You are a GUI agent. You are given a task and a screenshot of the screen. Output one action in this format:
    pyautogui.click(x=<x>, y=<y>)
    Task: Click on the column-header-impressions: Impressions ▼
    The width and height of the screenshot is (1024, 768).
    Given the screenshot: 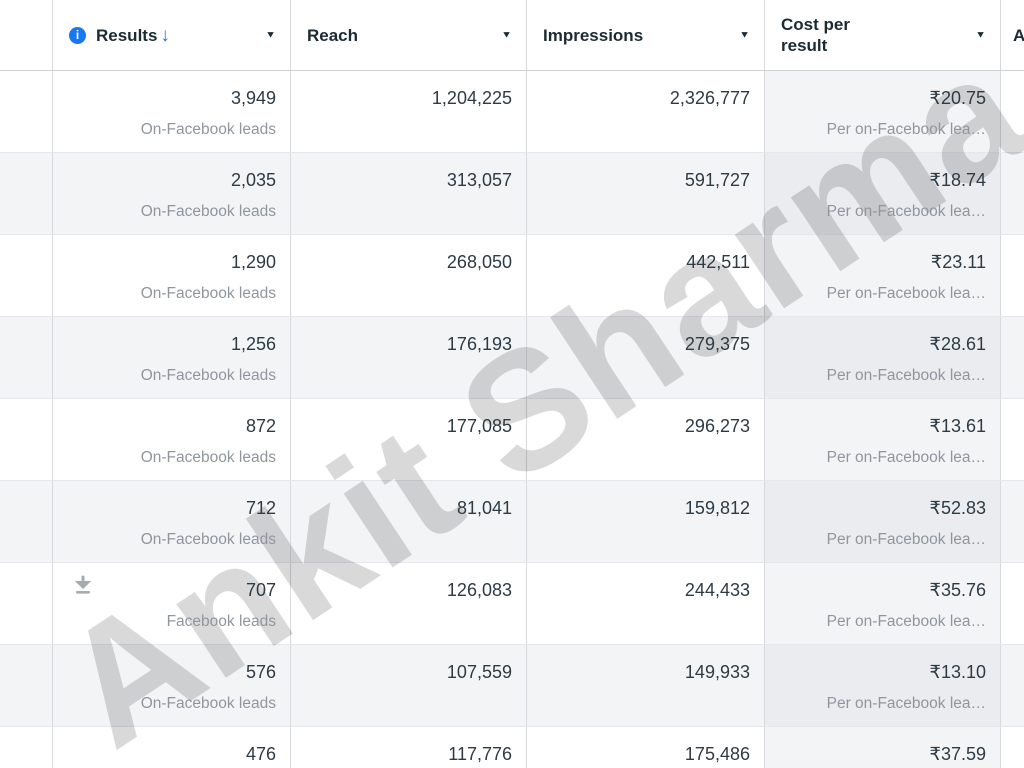 What is the action you would take?
    pyautogui.click(x=646, y=35)
    